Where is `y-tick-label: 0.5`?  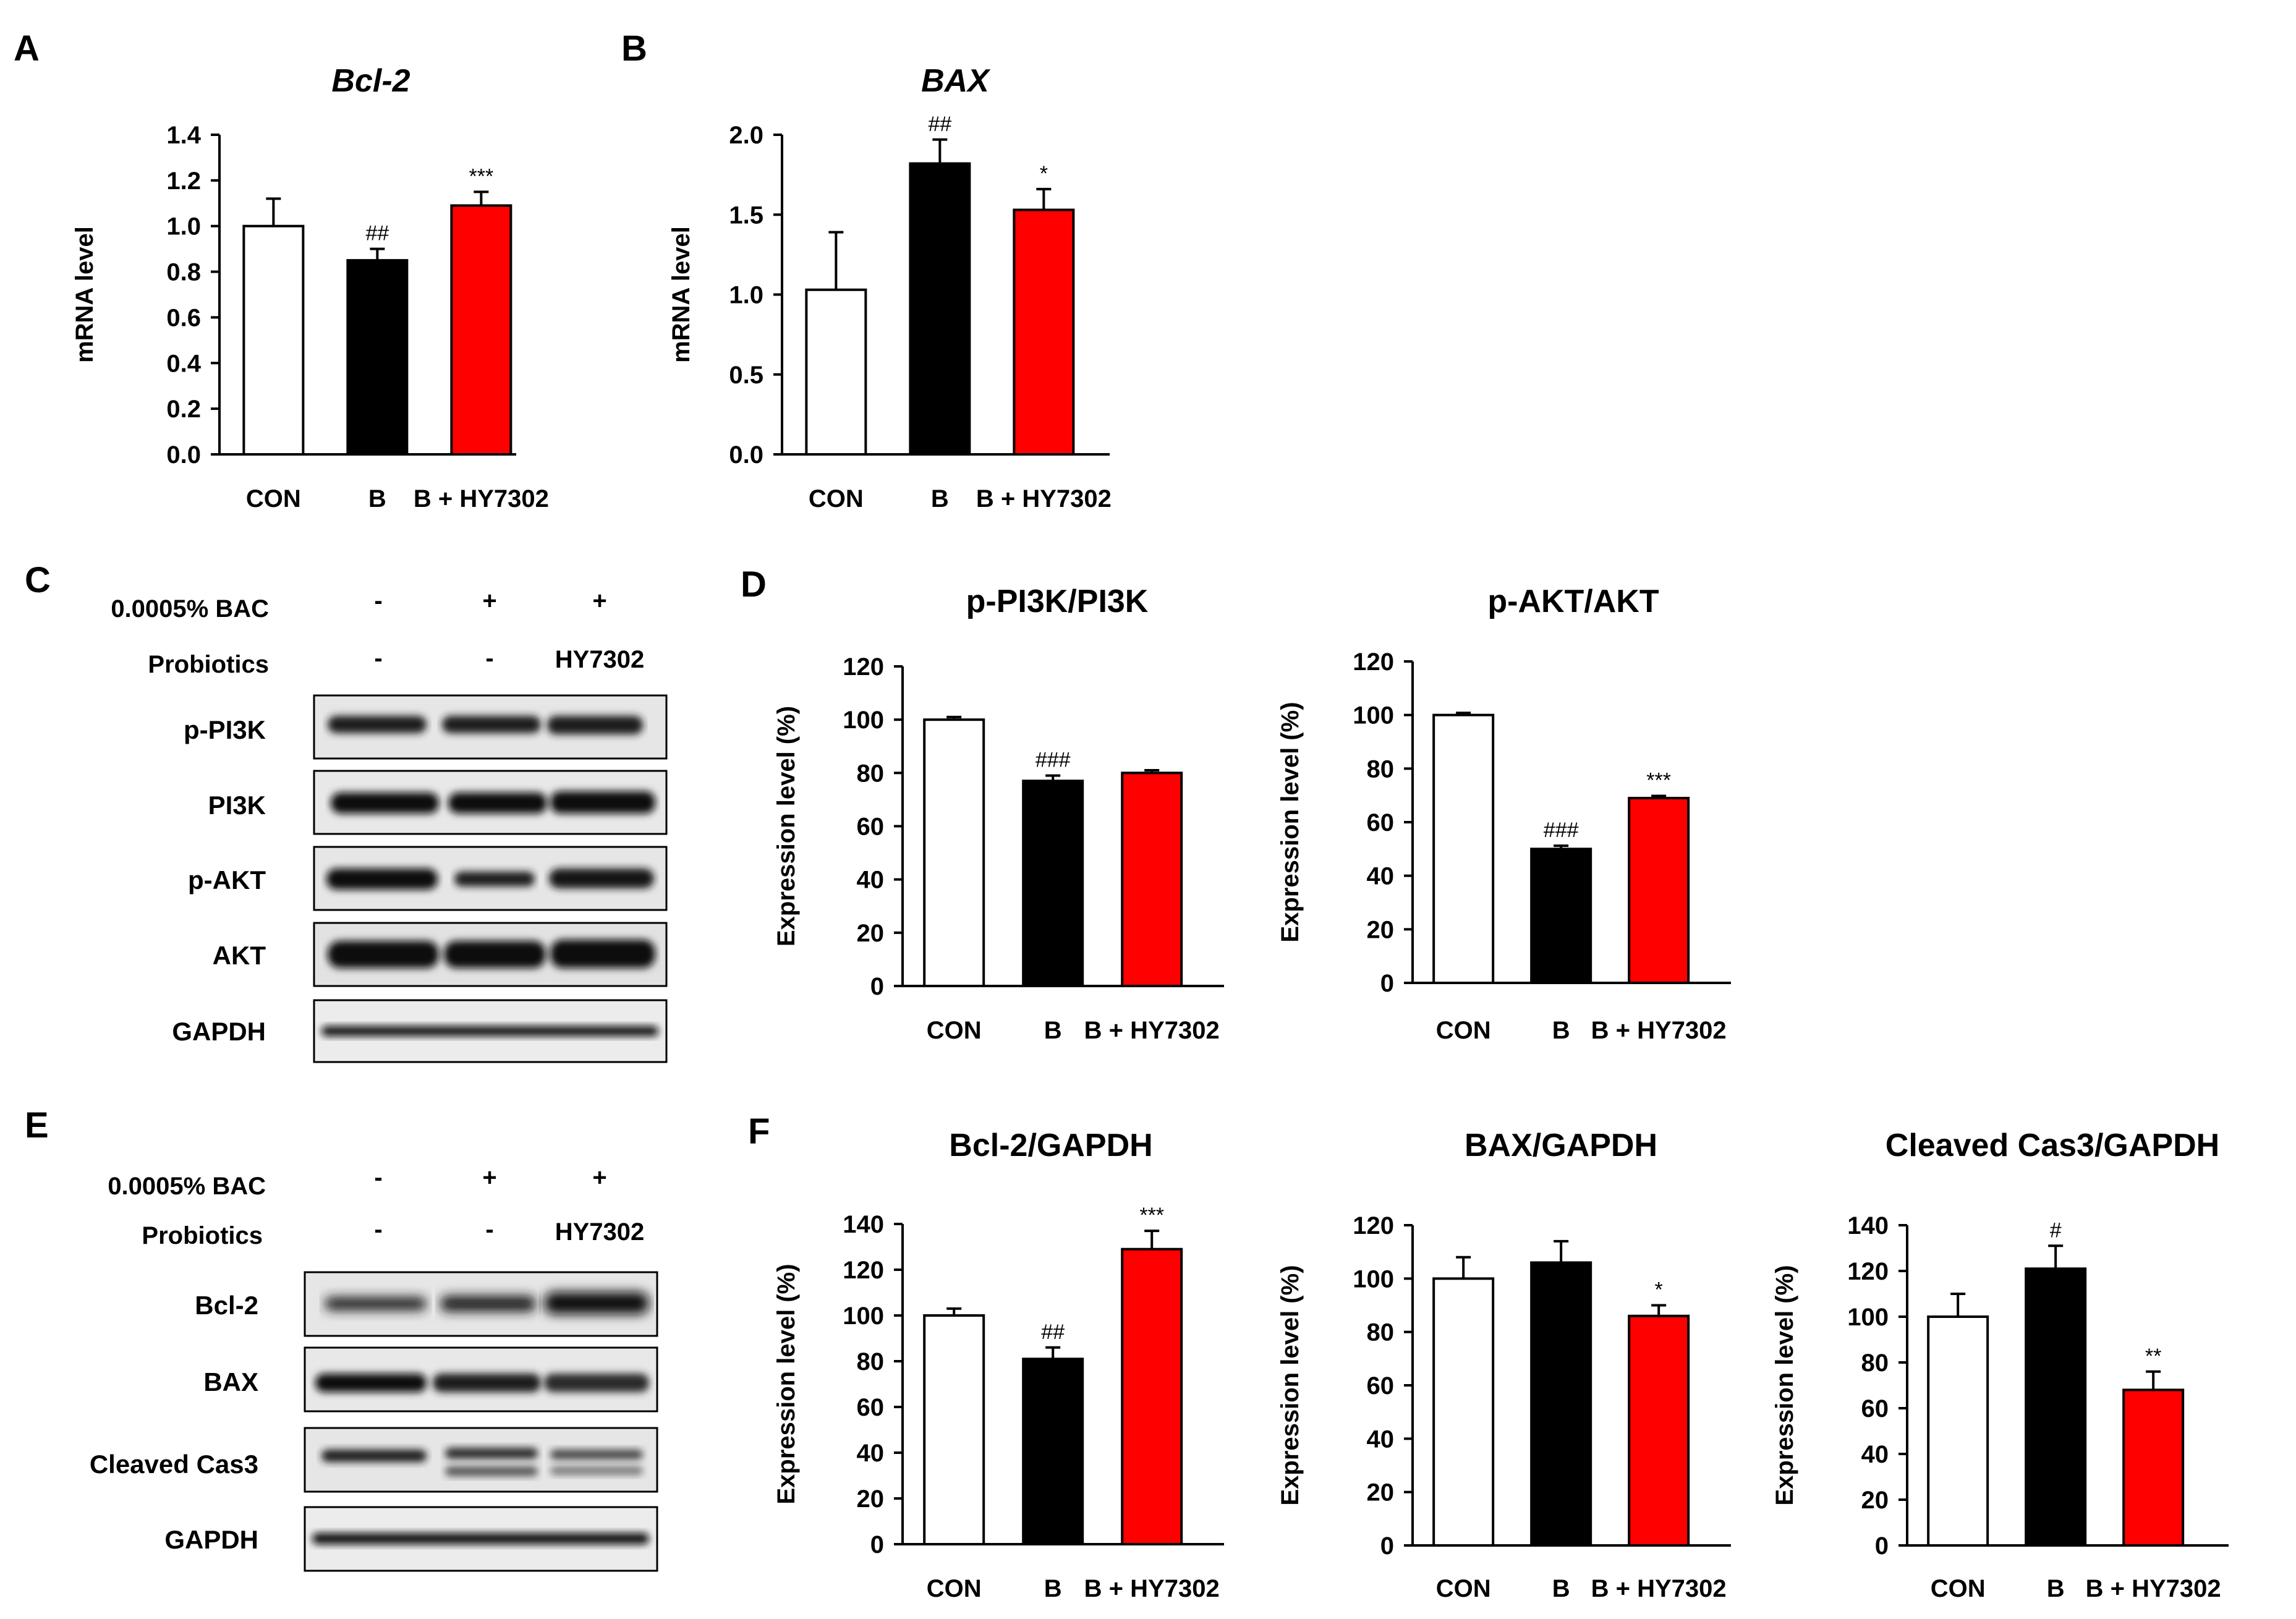 y-tick-label: 0.5 is located at coordinates (746, 375).